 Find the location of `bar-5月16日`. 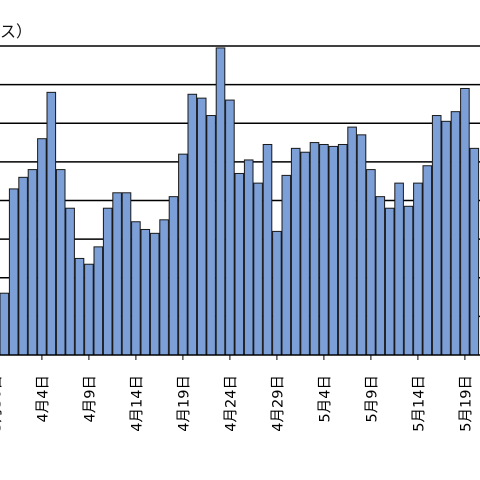

bar-5月16日 is located at coordinates (436, 235).